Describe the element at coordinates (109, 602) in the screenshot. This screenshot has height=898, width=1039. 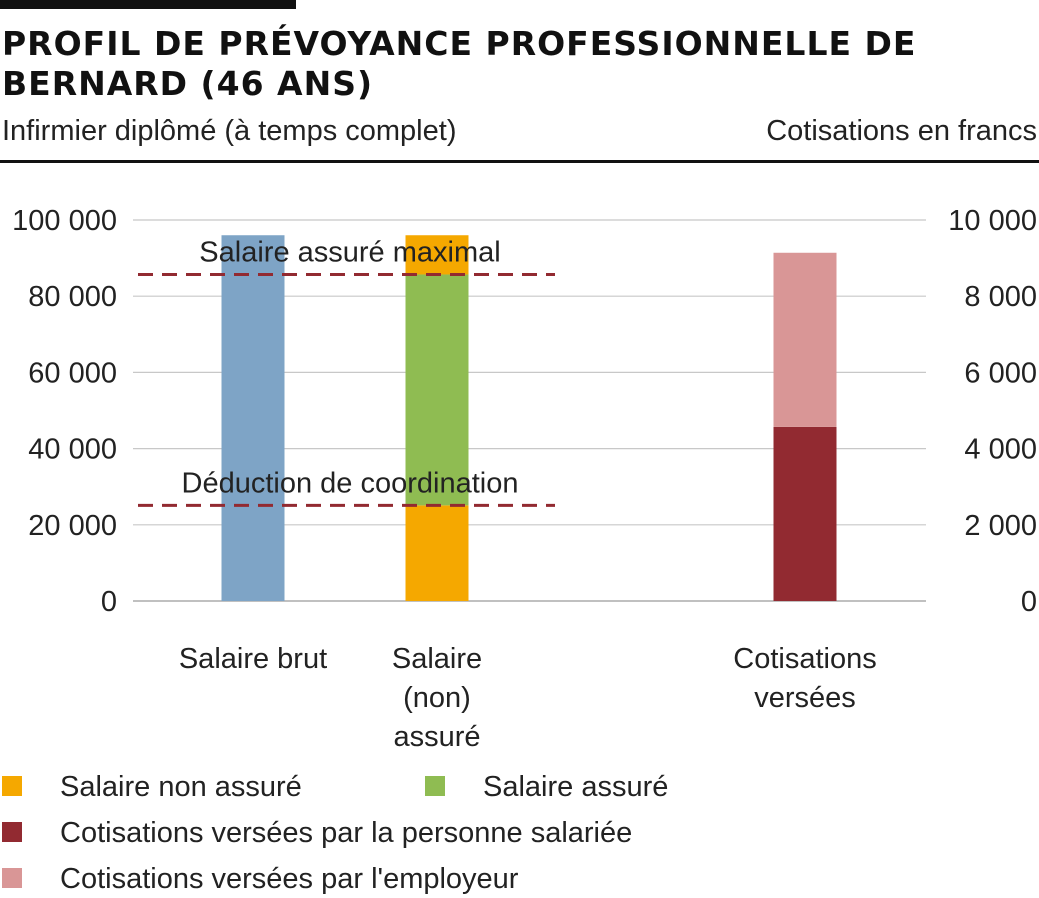
I see `left-axis-tick-label: 0` at that location.